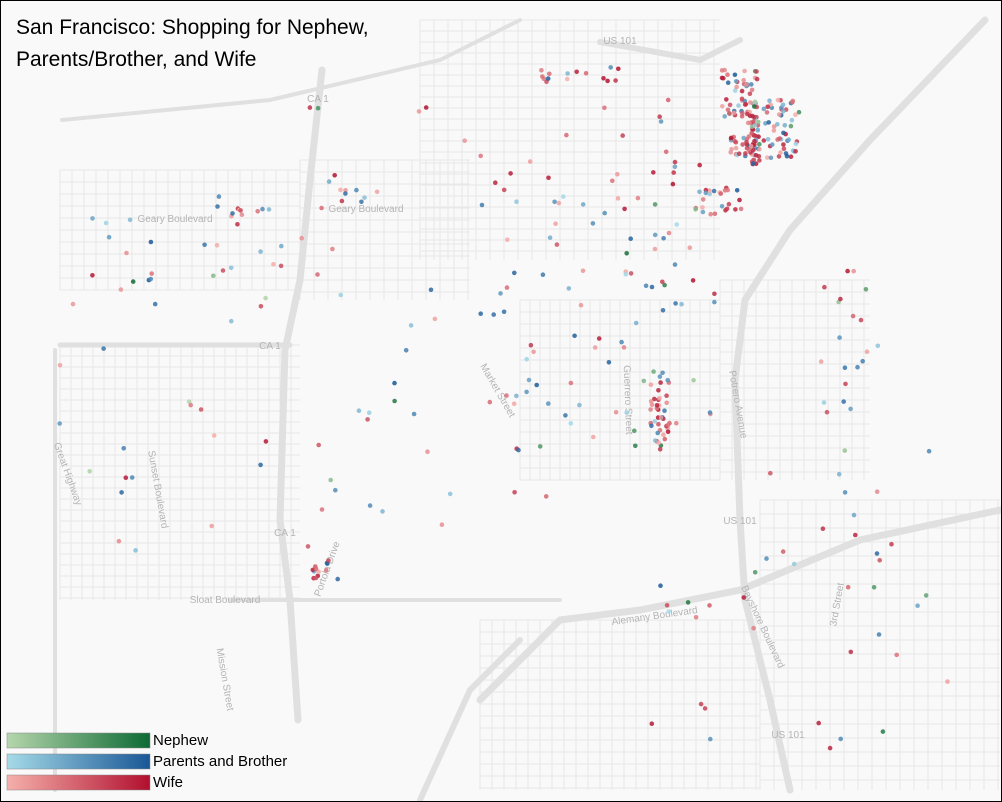 This screenshot has width=1002, height=802. I want to click on road-label: Sloat Boulevard, so click(225, 600).